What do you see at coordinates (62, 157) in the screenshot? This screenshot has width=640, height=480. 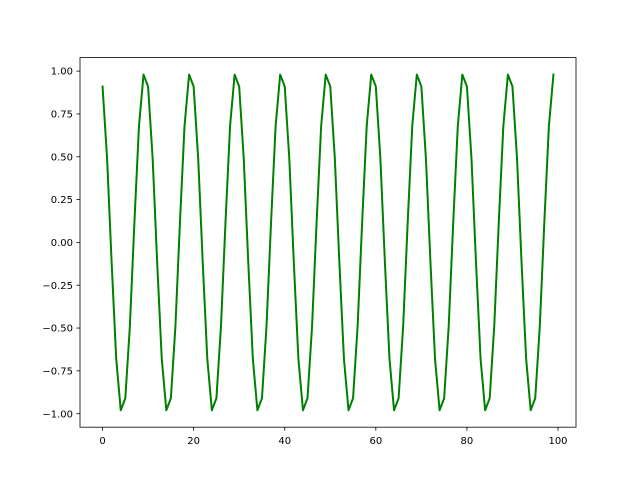 I see `y-tick-label: 0.50` at bounding box center [62, 157].